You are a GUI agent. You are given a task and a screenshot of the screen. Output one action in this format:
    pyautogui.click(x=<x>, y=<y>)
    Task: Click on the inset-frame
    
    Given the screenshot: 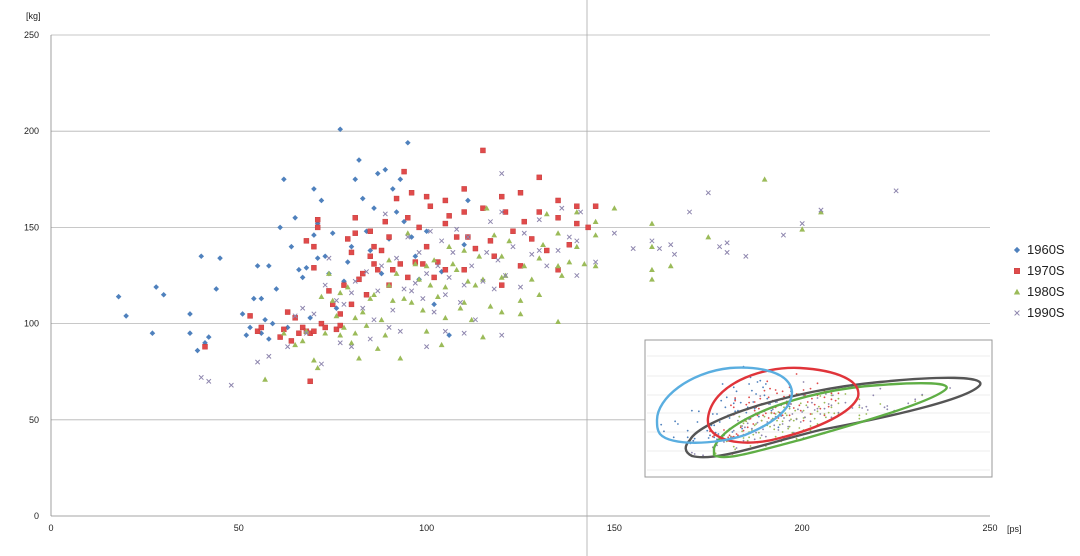 What is the action you would take?
    pyautogui.click(x=818, y=408)
    